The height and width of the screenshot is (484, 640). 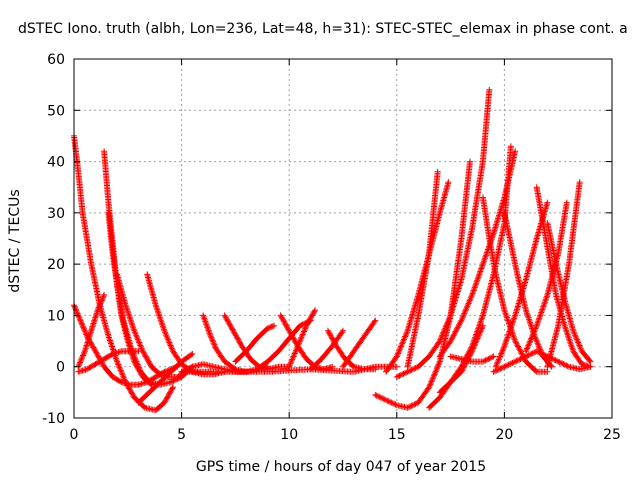 What do you see at coordinates (15, 240) in the screenshot?
I see `y-axis-label: dSTEC / TECUs` at bounding box center [15, 240].